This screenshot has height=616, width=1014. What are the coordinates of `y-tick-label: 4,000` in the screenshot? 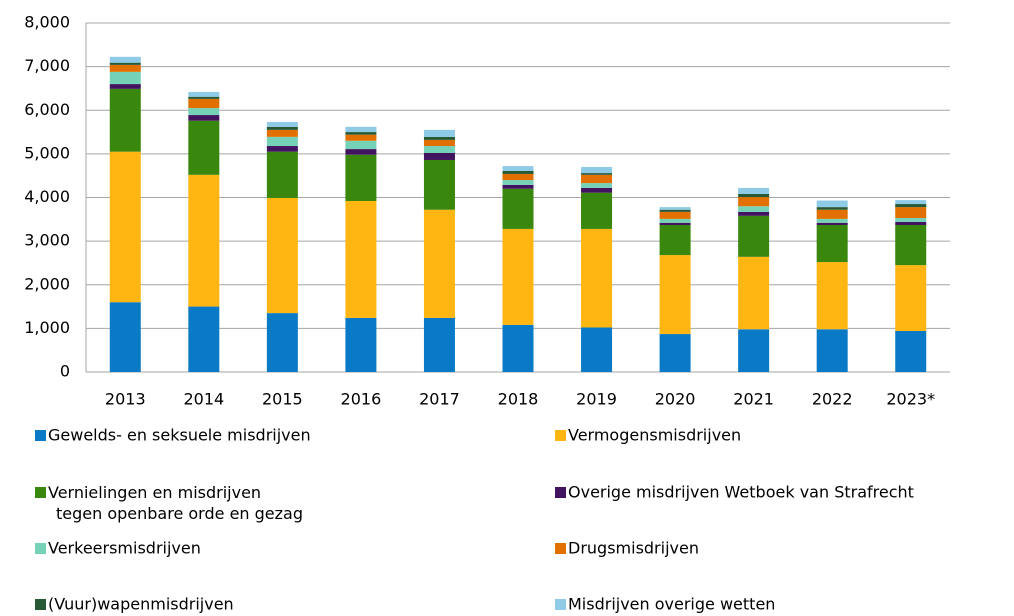 It's located at (47, 196).